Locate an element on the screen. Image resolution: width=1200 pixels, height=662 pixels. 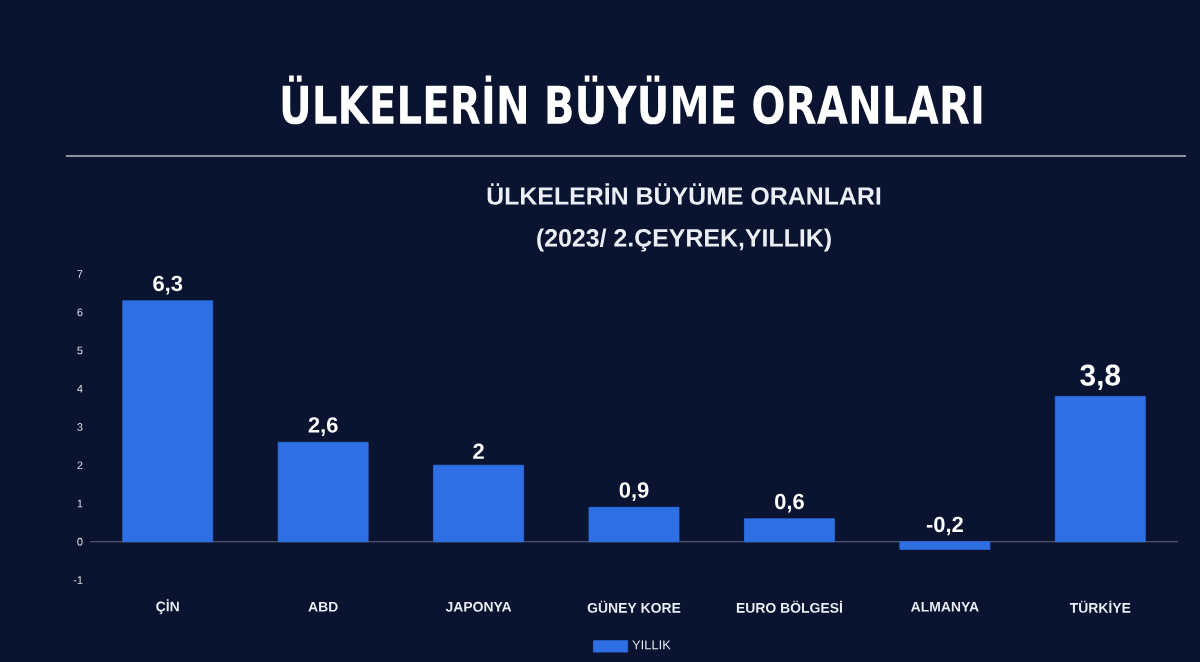
text: (2023/ 2.ÇEYREK,YILLIK) is located at coordinates (684, 240).